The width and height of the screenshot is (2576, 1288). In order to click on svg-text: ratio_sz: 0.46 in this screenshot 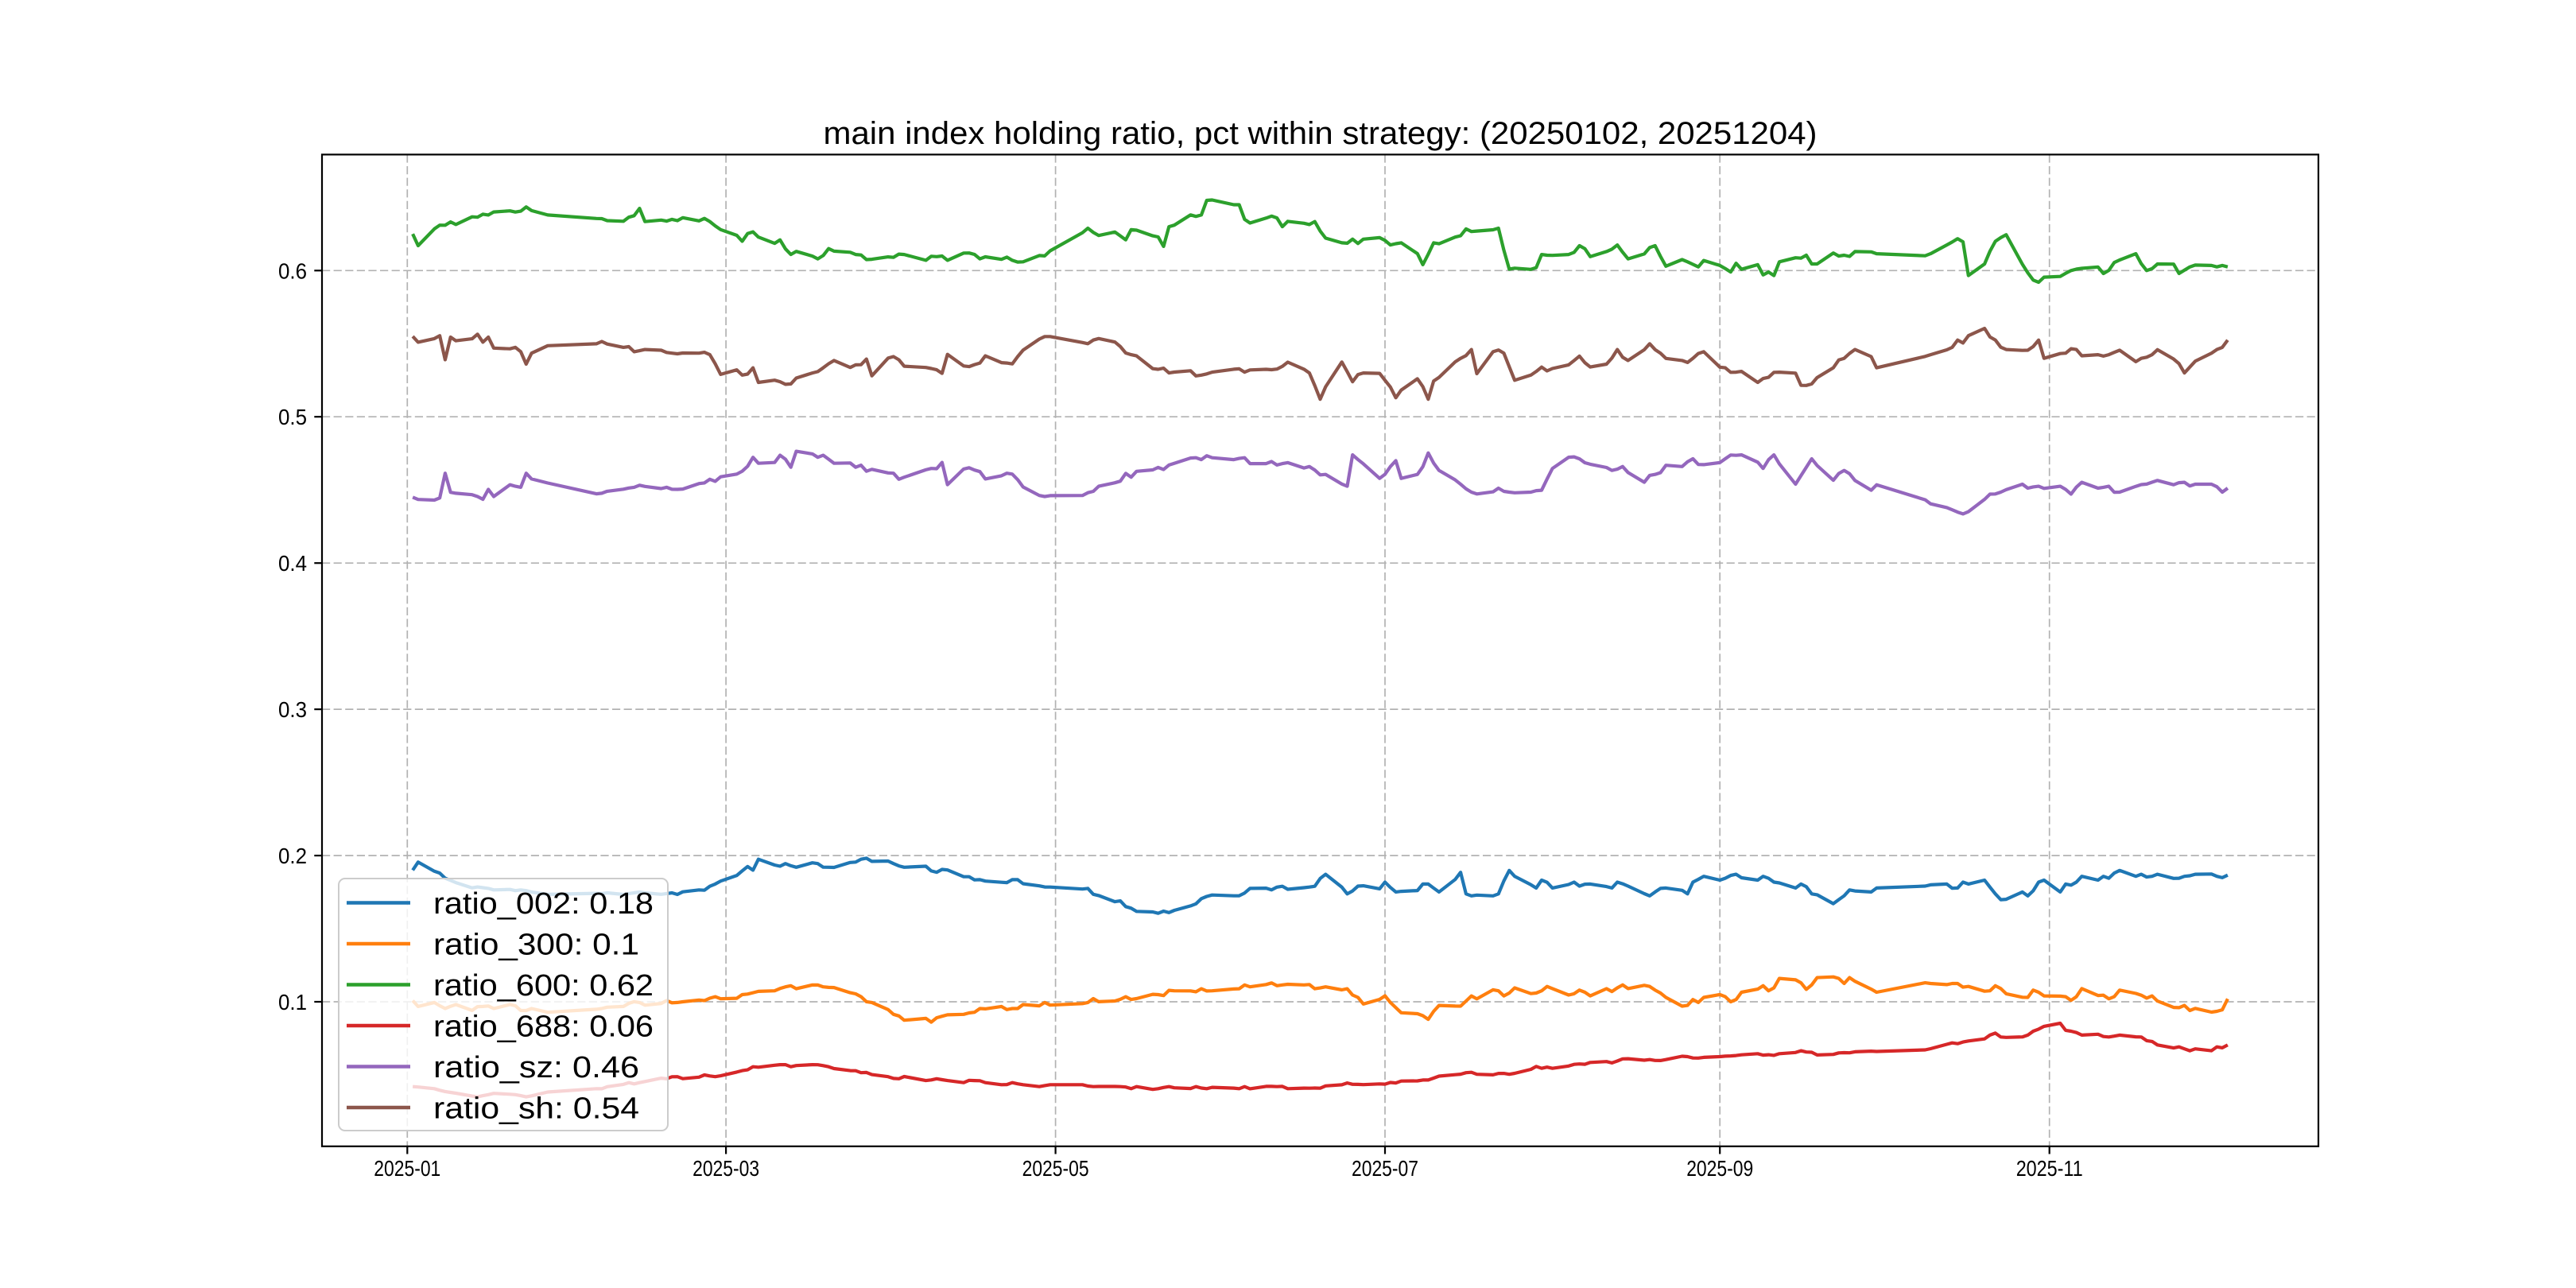, I will do `click(536, 1067)`.